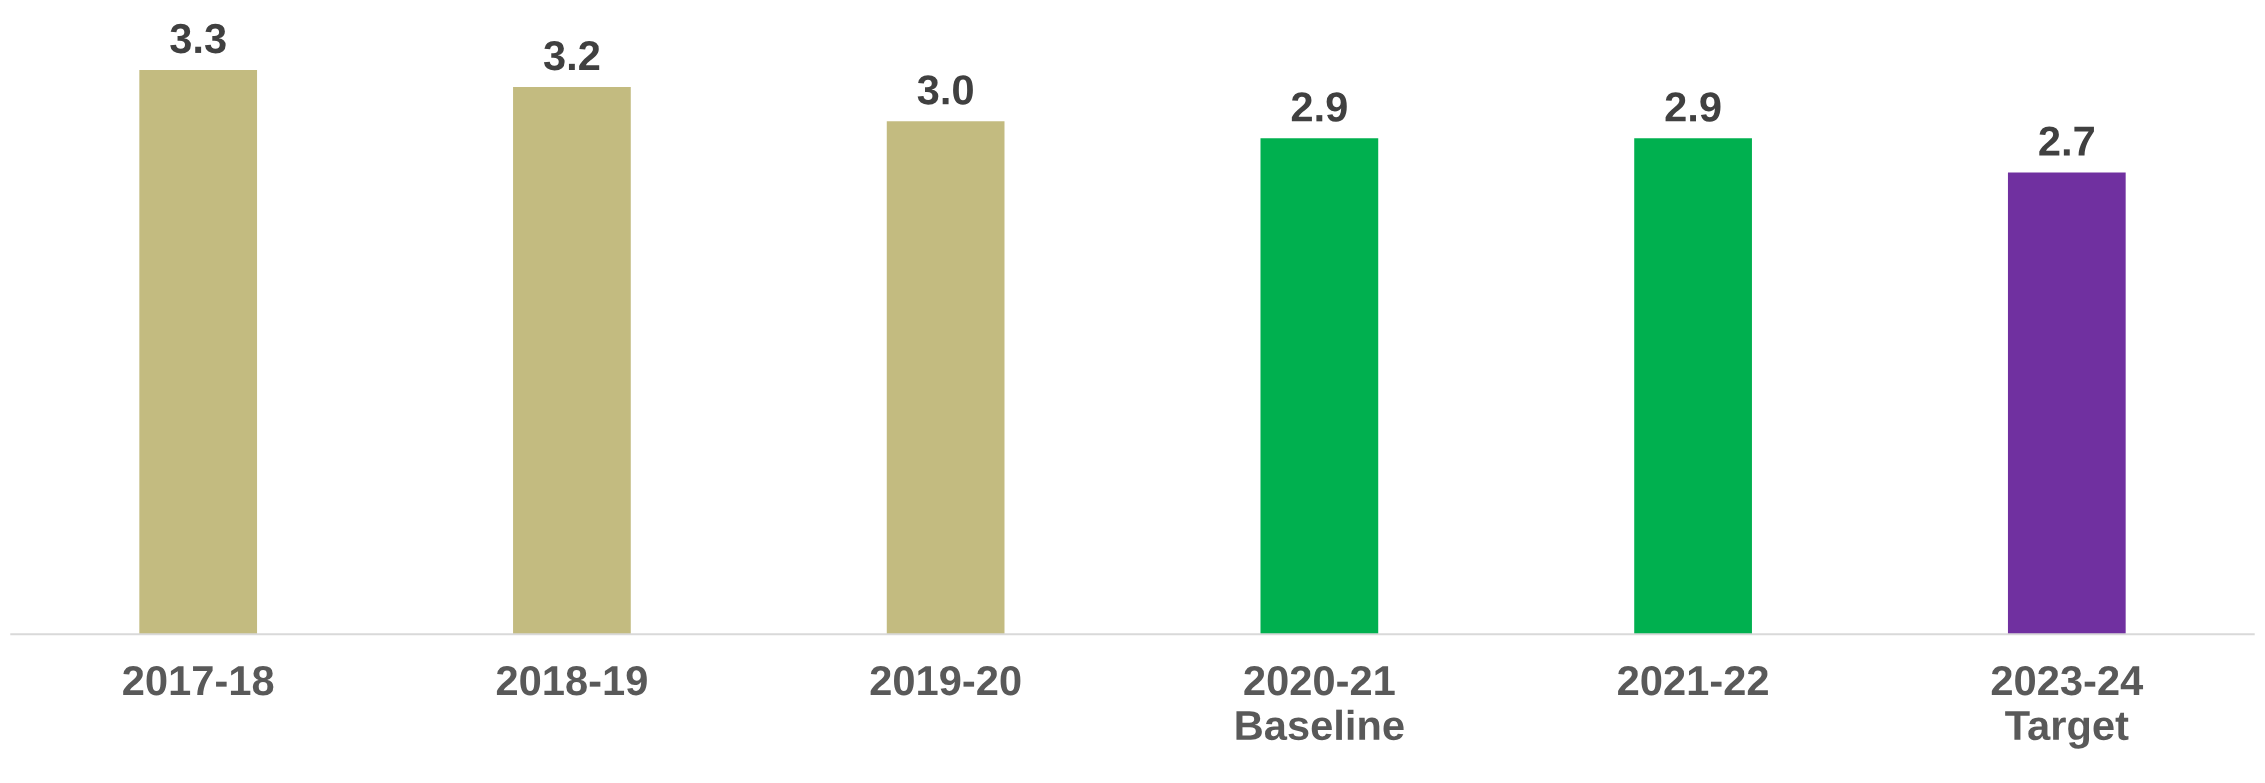  What do you see at coordinates (2067, 707) in the screenshot?
I see `x-tick-label: 2023-24 Target` at bounding box center [2067, 707].